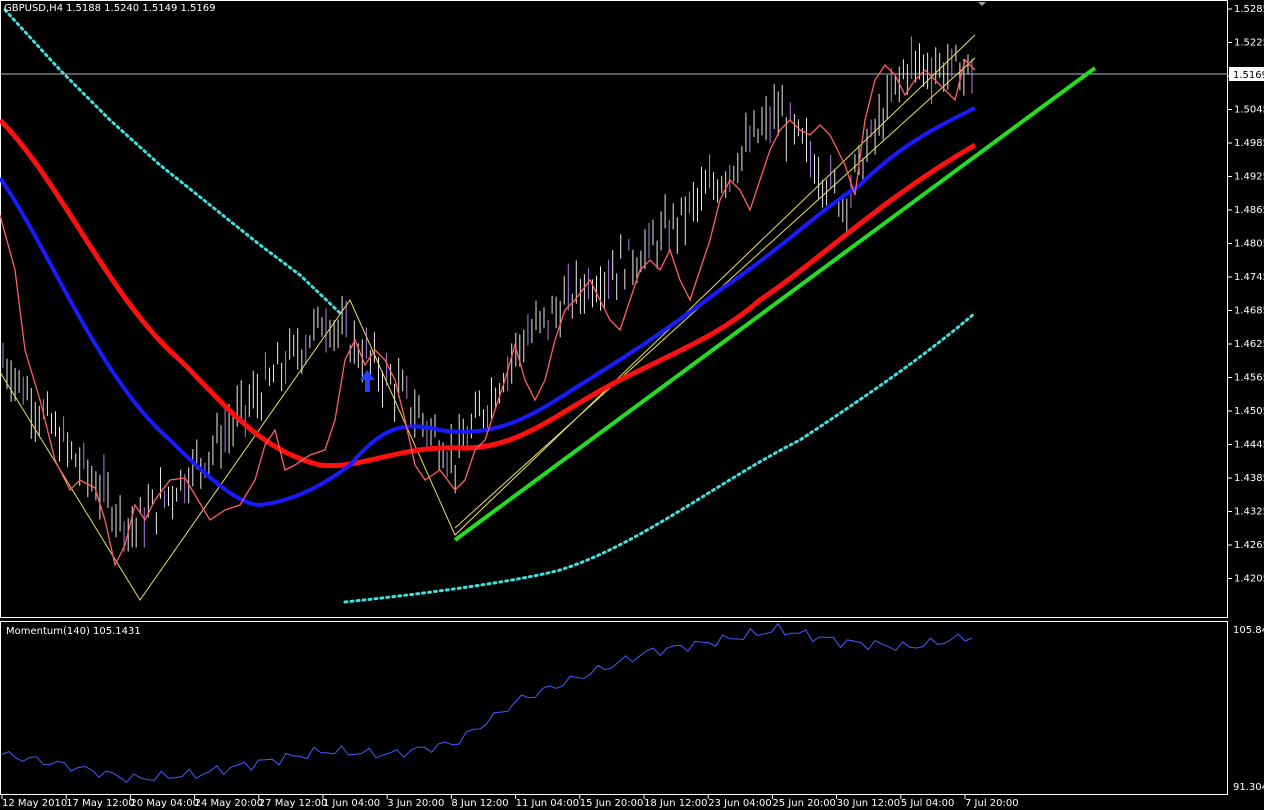 This screenshot has width=1264, height=810. I want to click on time-axis-label: 20 May 04:00, so click(164, 803).